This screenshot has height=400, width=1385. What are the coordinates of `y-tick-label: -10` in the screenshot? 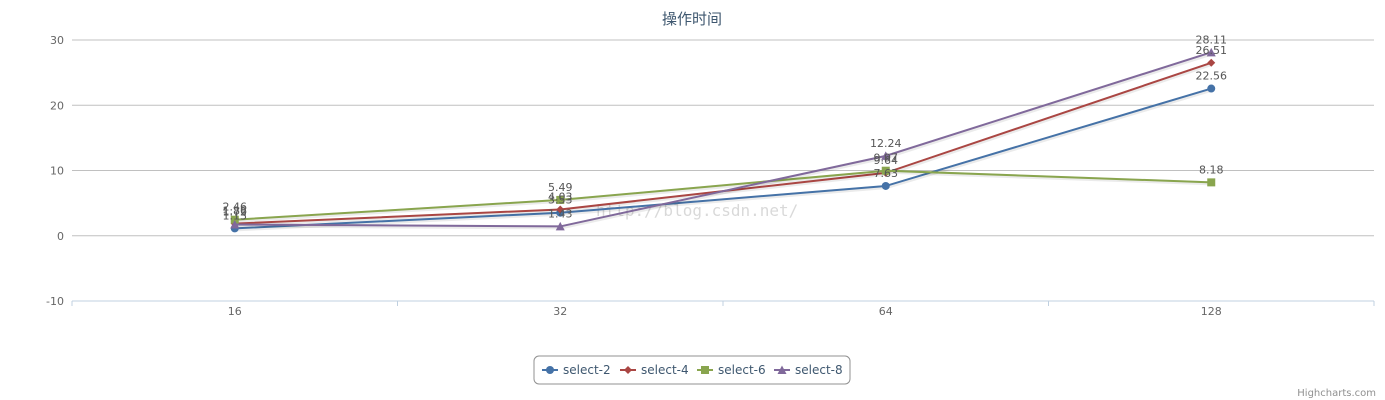 It's located at (55, 301).